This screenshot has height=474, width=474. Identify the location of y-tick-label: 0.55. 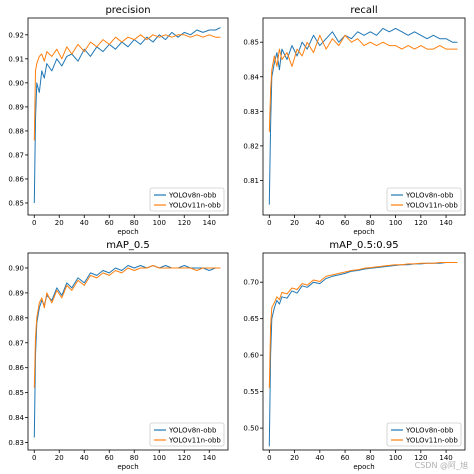
(251, 392).